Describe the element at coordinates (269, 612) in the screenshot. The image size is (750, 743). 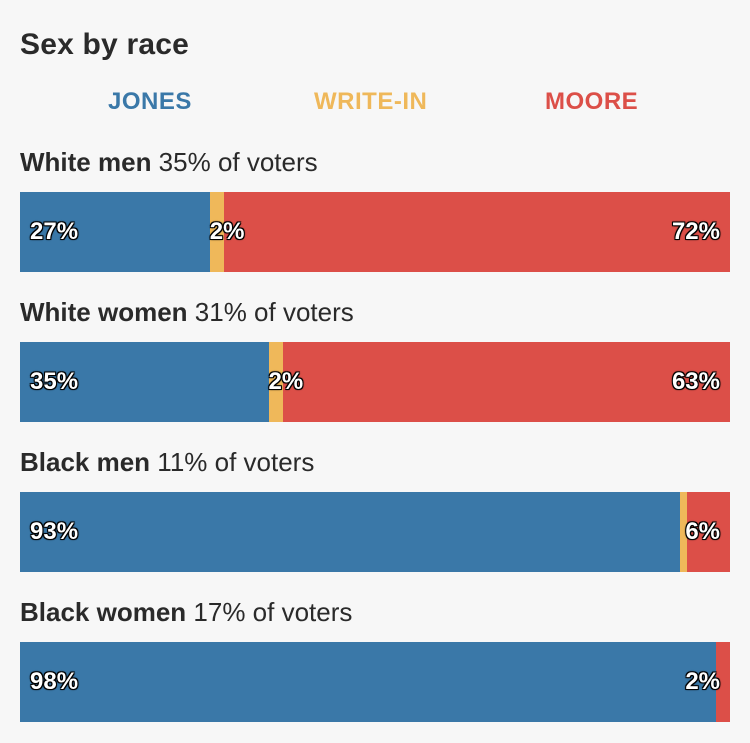
I see `group-share: 17% of voters` at that location.